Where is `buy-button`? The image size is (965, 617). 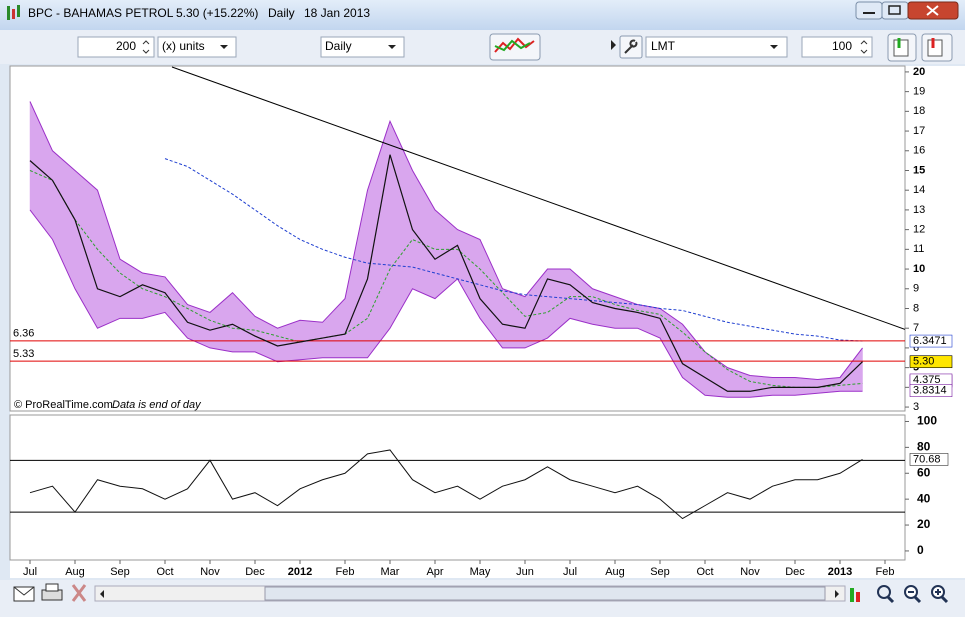 buy-button is located at coordinates (902, 47).